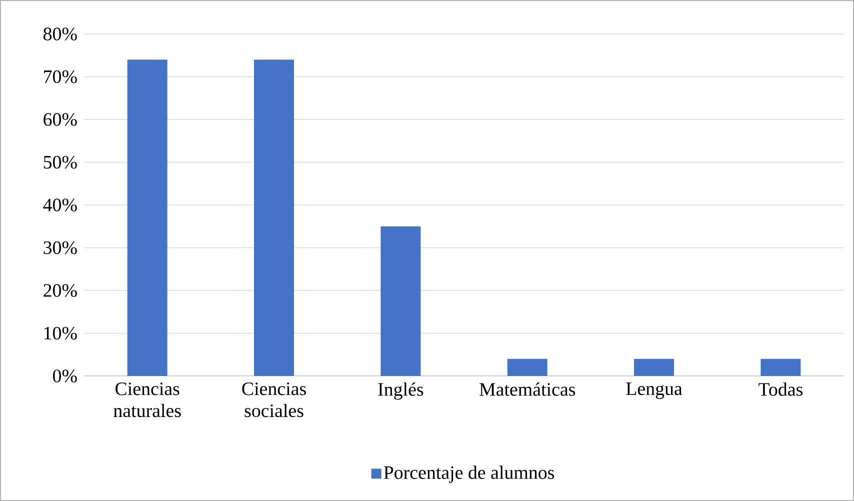 The width and height of the screenshot is (854, 501). I want to click on y-tick-label: 40%, so click(60, 205).